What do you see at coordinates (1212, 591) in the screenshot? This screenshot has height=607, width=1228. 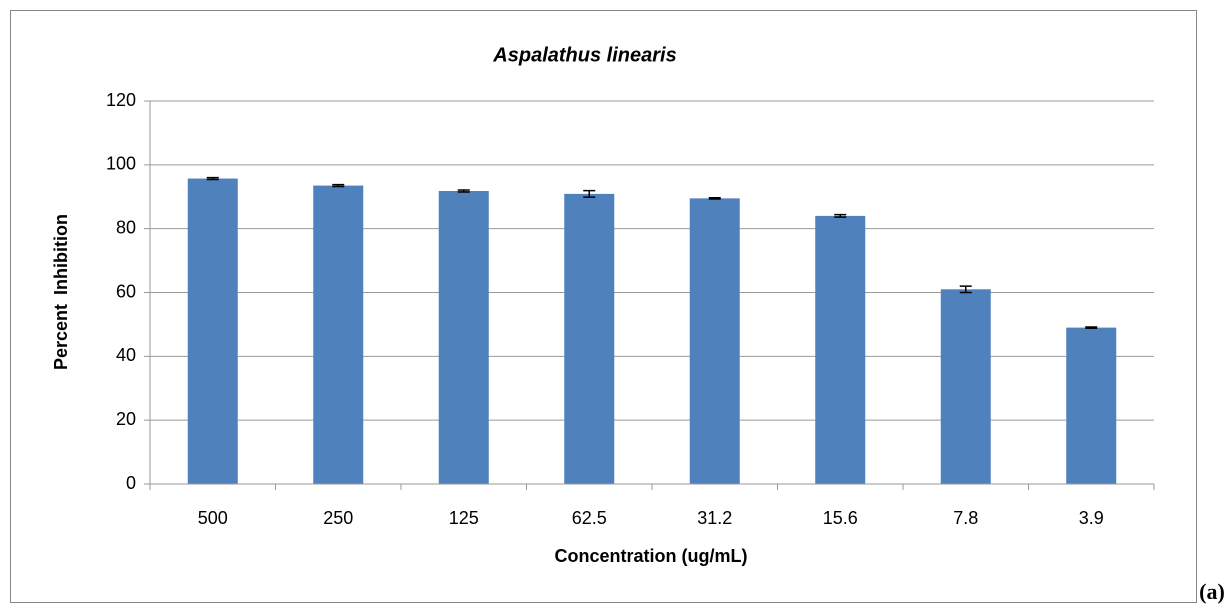 I see `annotation: (a)` at bounding box center [1212, 591].